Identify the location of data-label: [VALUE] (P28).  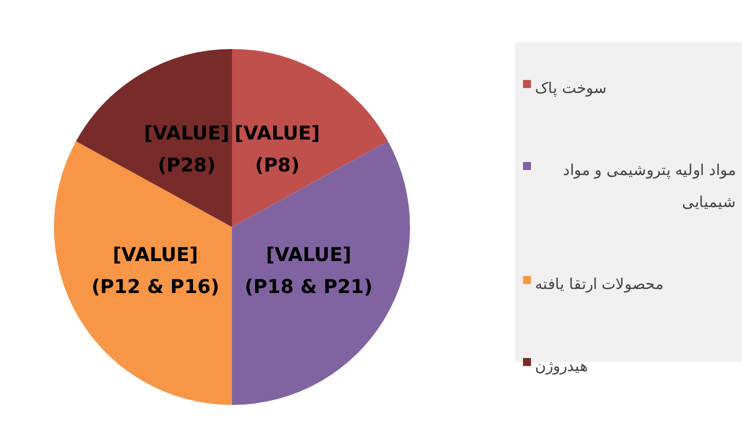
(187, 149).